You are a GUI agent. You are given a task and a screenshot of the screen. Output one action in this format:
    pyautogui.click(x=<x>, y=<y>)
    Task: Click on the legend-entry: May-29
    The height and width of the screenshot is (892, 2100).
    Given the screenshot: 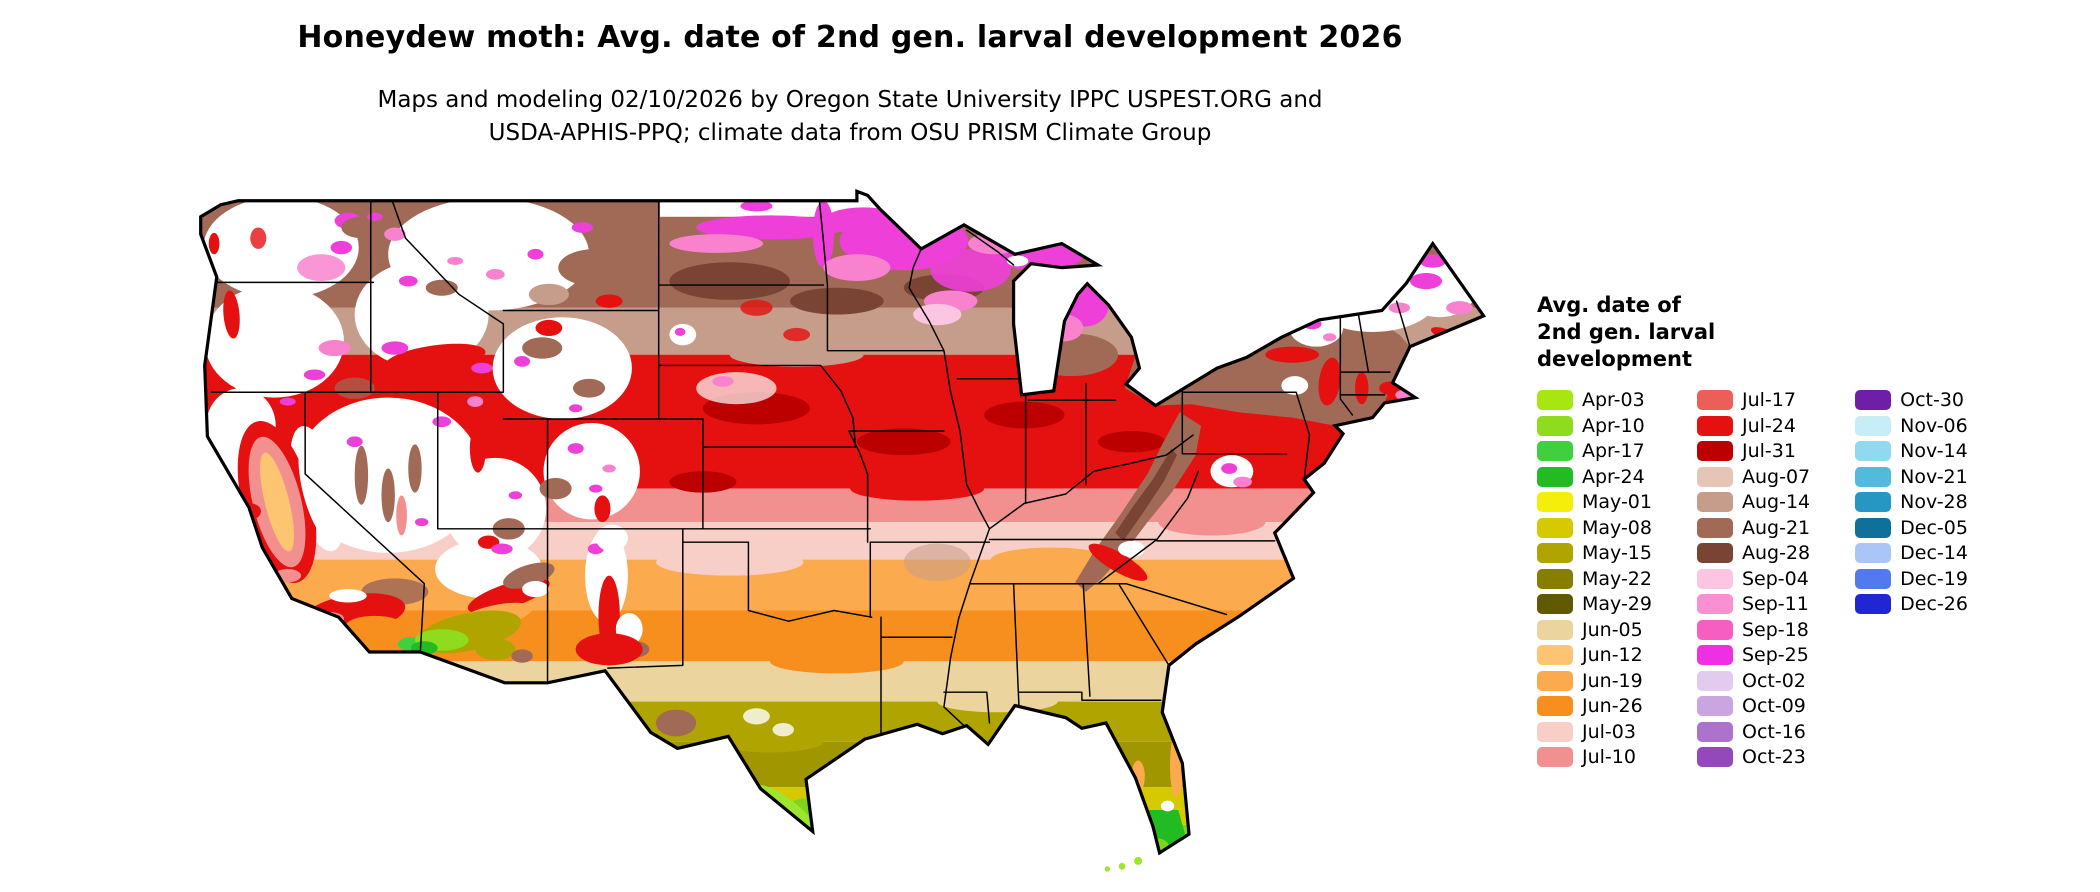 What is the action you would take?
    pyautogui.click(x=1594, y=604)
    